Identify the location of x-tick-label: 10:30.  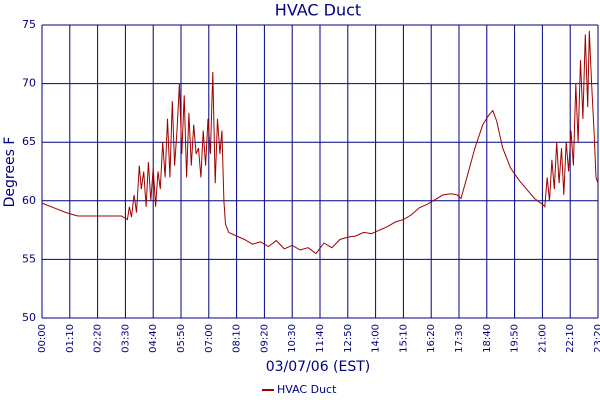
(292, 338).